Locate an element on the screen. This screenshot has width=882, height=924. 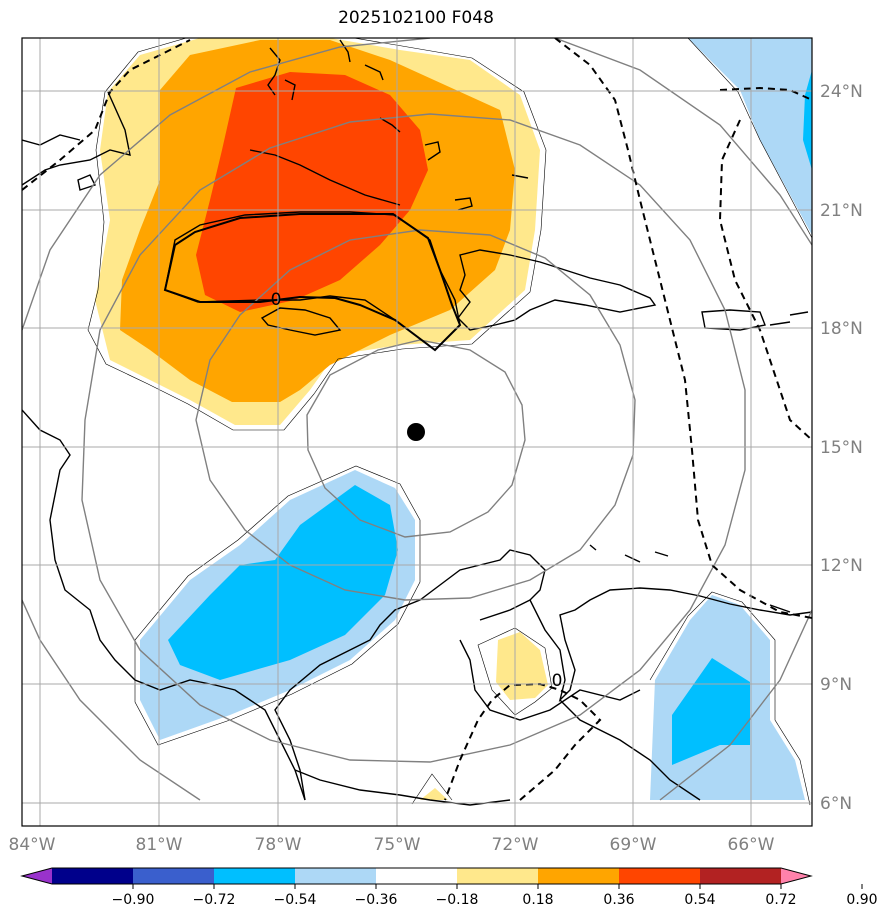
positive-patch-bottom is located at coordinates (434, 794).